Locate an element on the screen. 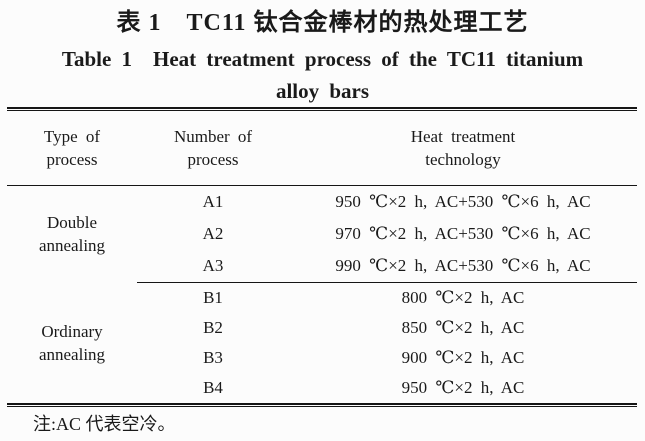 The height and width of the screenshot is (441, 645). table-title-en-line2: alloy bars is located at coordinates (322, 91).